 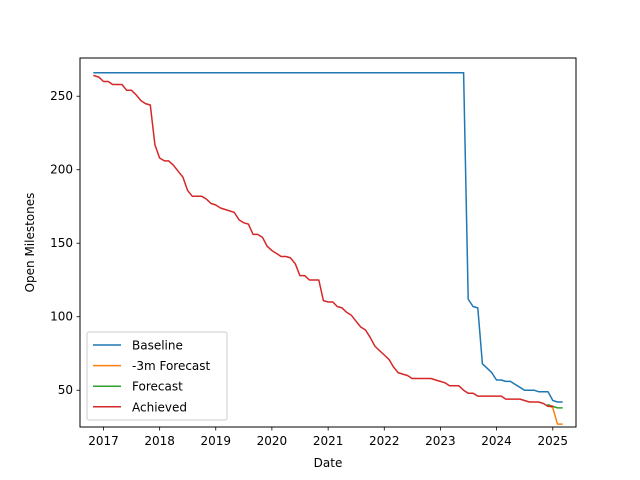 What do you see at coordinates (30, 243) in the screenshot?
I see `y-axis-label: Open Milestones` at bounding box center [30, 243].